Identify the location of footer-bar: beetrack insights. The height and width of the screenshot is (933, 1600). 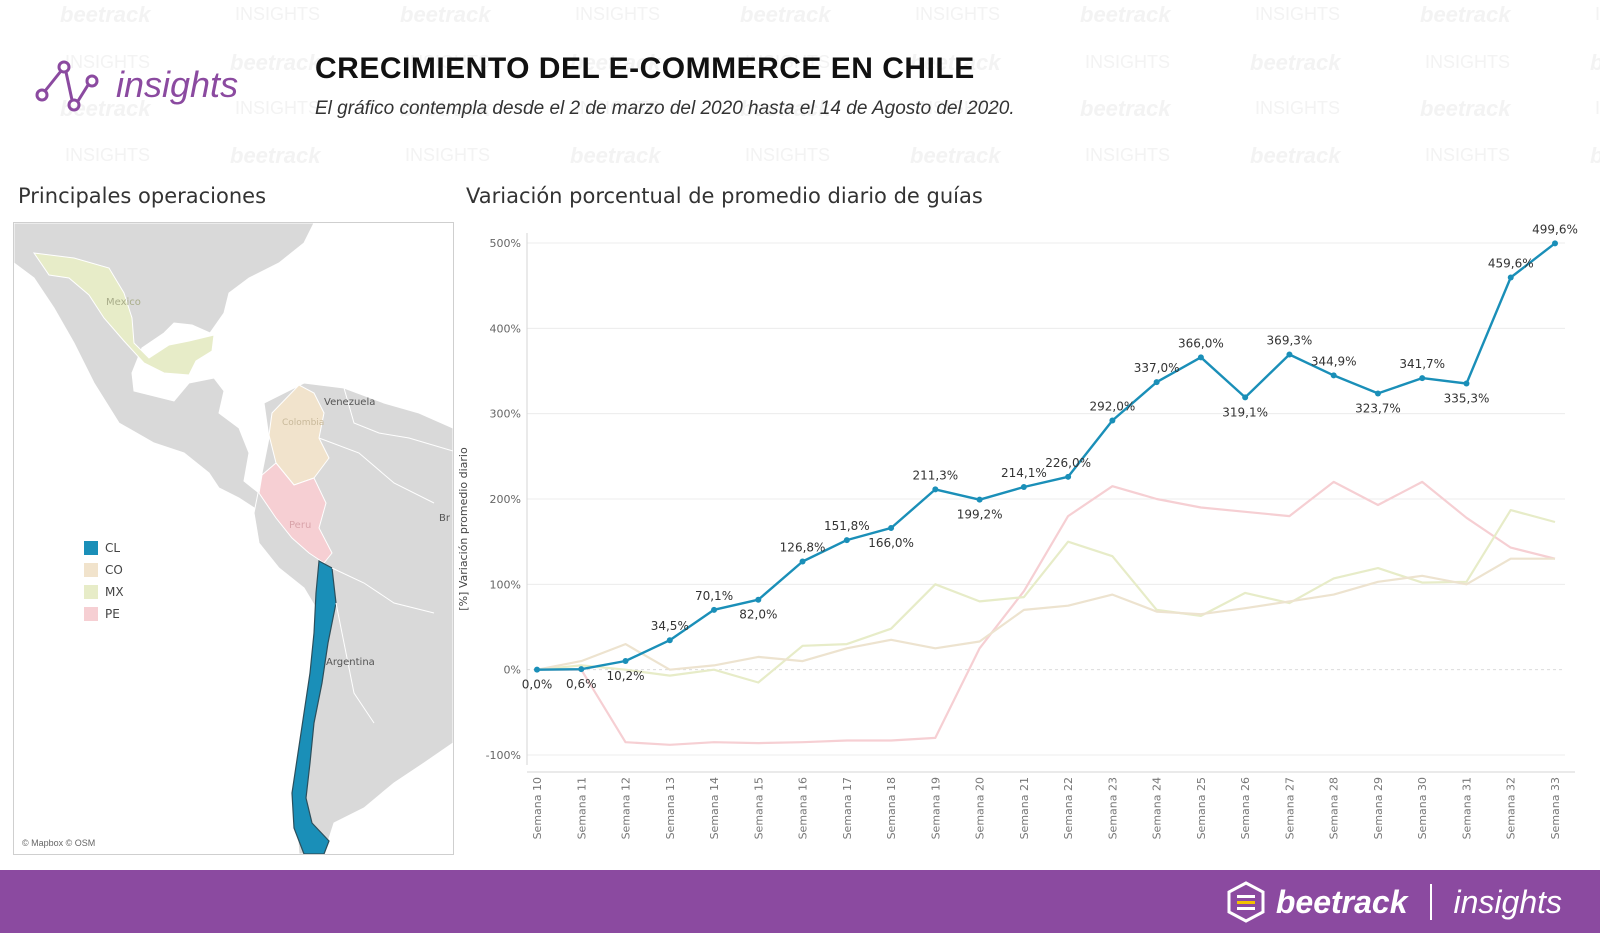
(800, 901).